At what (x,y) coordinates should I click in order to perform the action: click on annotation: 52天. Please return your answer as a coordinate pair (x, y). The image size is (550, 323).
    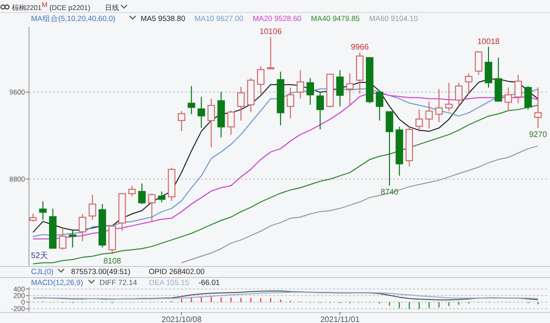
    Looking at the image, I should click on (39, 255).